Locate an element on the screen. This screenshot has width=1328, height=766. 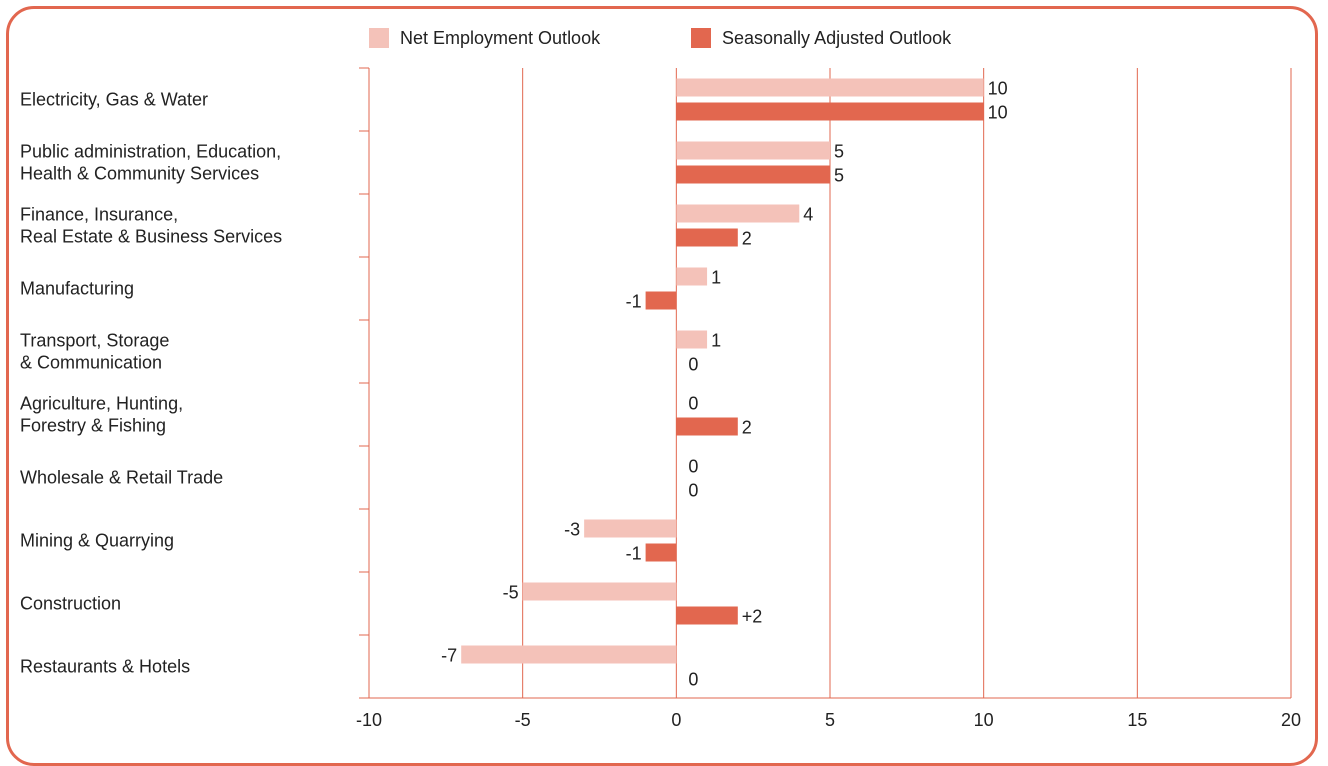
x-tick-label: -5 is located at coordinates (523, 720).